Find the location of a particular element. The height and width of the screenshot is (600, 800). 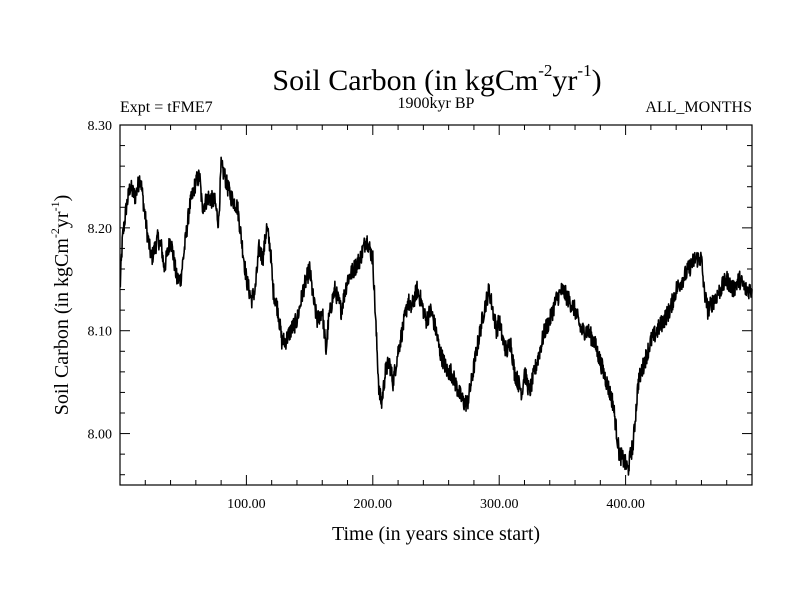

experiment-label: Expt = tFME7 is located at coordinates (166, 107).